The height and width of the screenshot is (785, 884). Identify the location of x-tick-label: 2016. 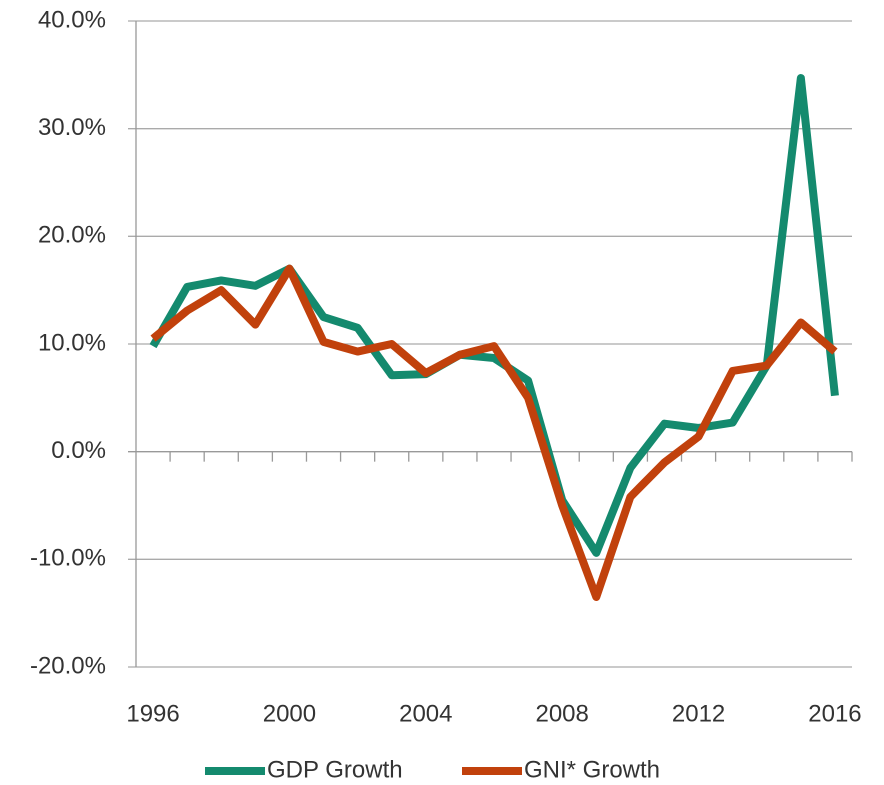
(834, 713).